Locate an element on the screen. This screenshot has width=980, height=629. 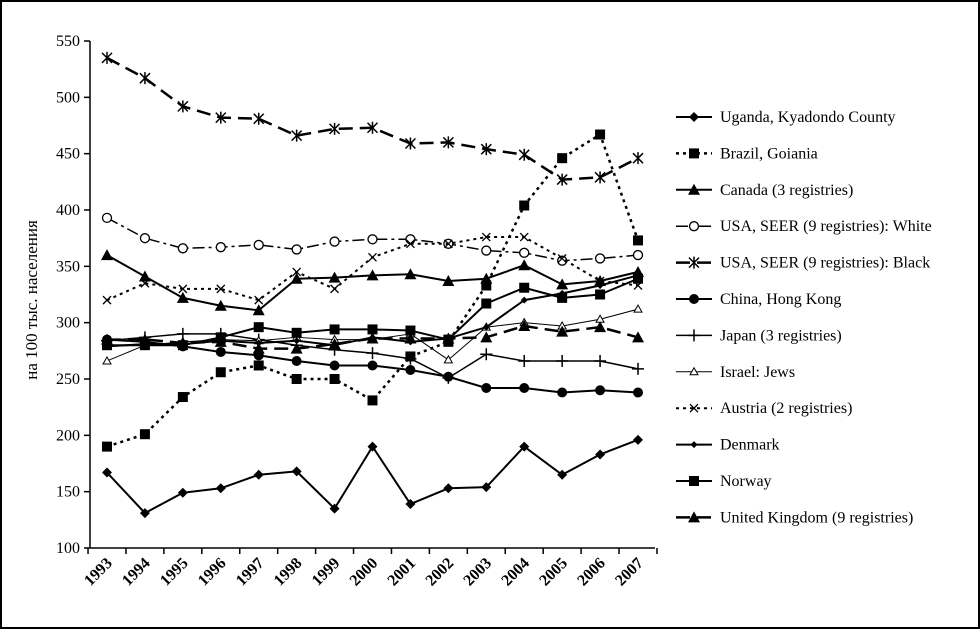
series-line is located at coordinates (372, 239).